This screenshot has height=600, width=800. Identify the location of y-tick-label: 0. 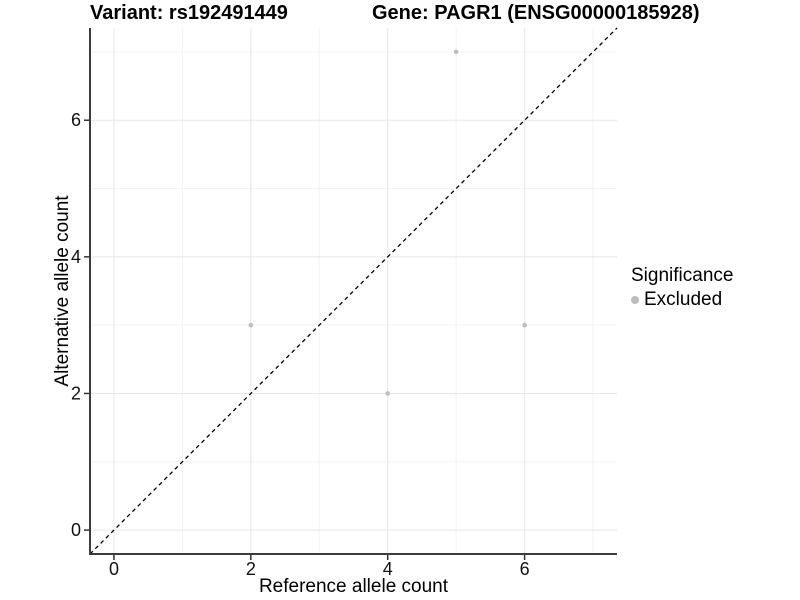
(76, 530).